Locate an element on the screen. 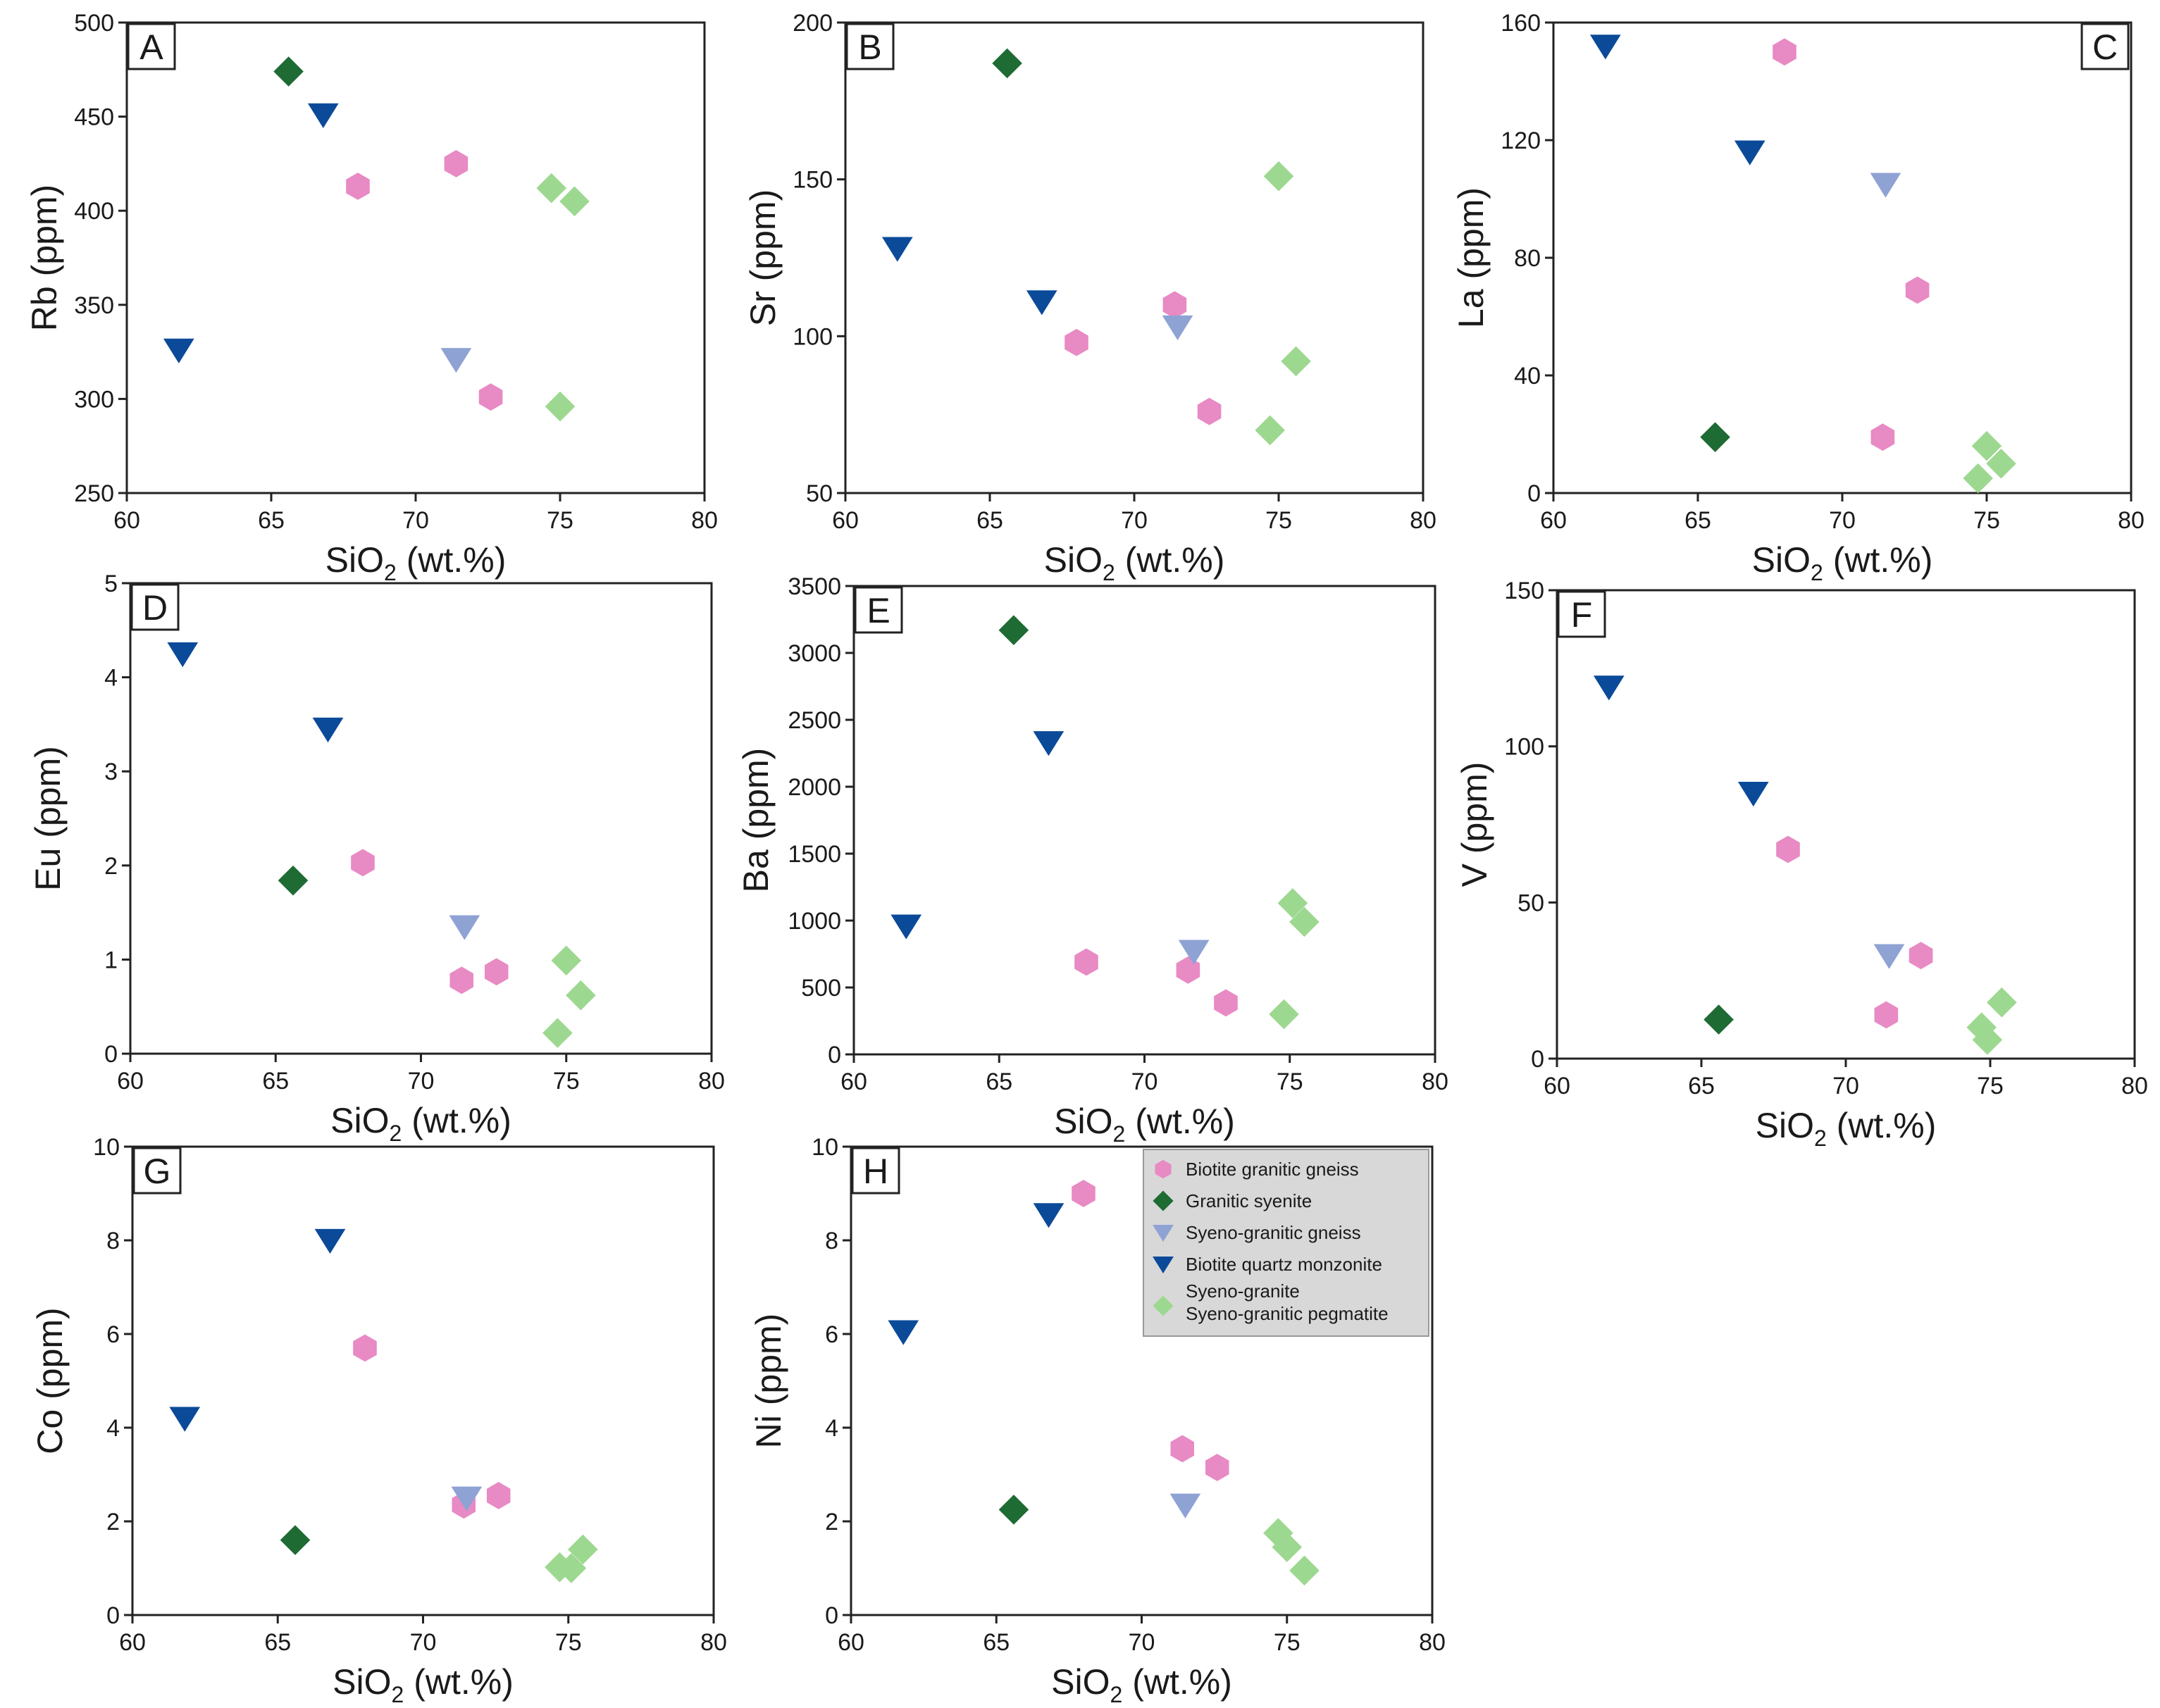 This screenshot has height=1708, width=2160. y-tick-label: 1 is located at coordinates (111, 960).